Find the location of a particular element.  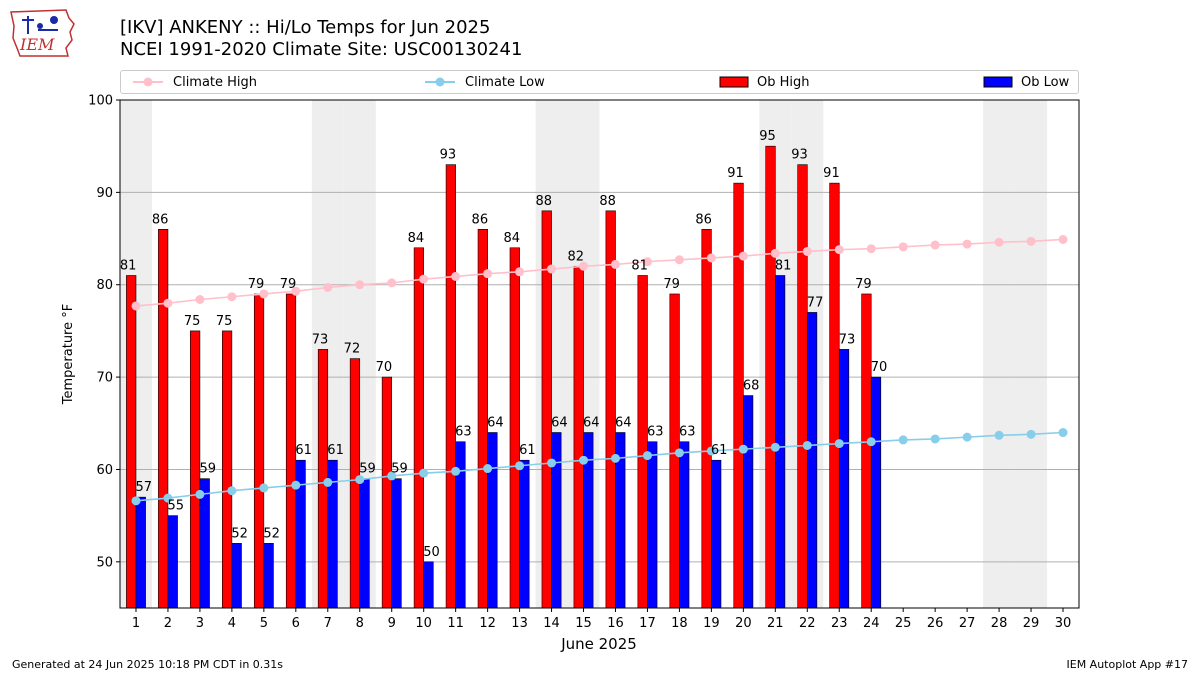

x-tick-label: 13 is located at coordinates (519, 623).